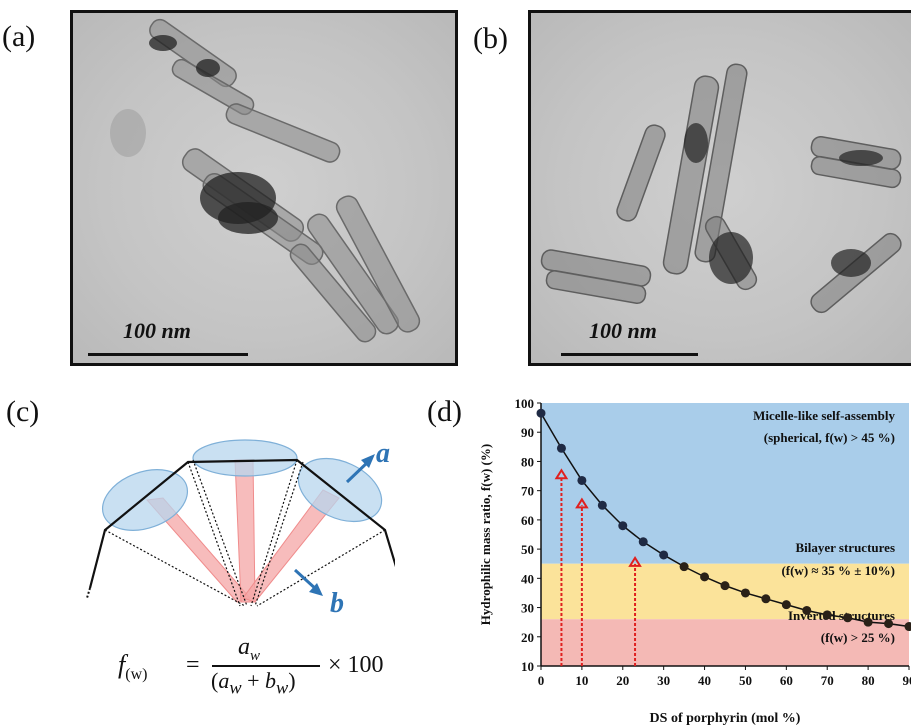 The width and height of the screenshot is (911, 727). Describe the element at coordinates (444, 411) in the screenshot. I see `panel-label-d: (d)` at that location.